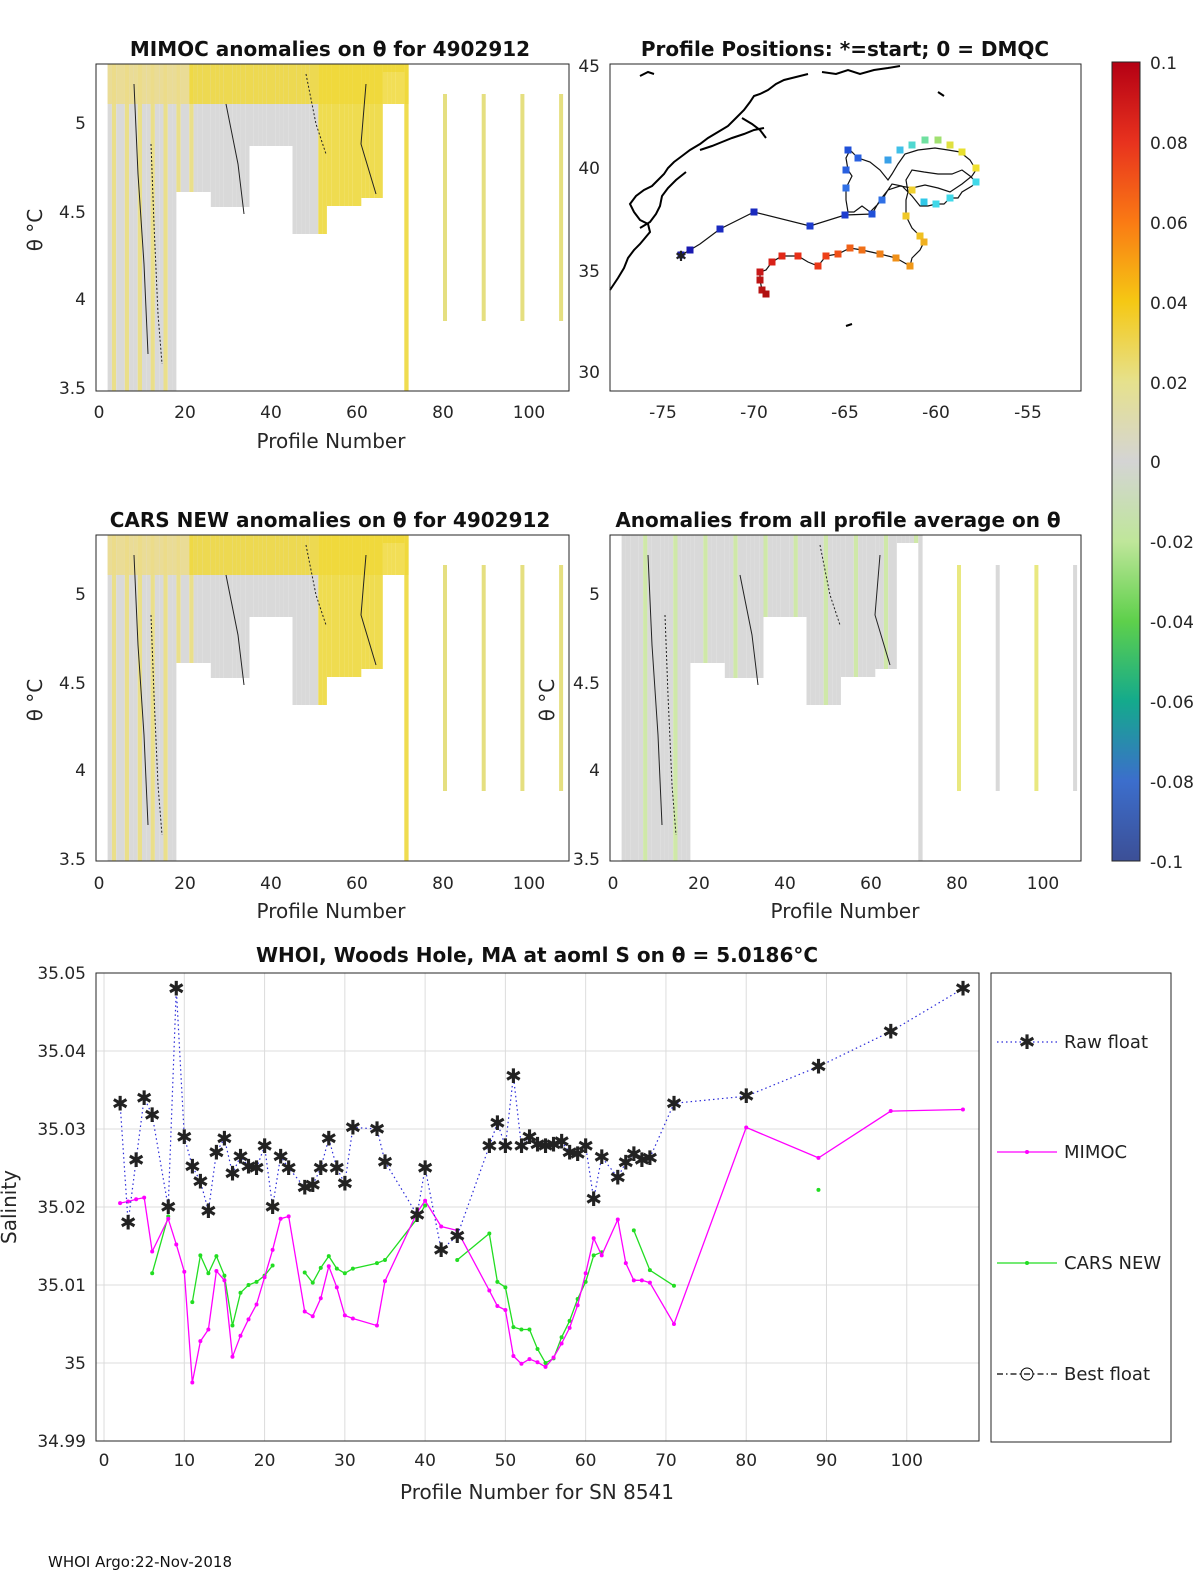 The width and height of the screenshot is (1200, 1575). Describe the element at coordinates (1155, 463) in the screenshot. I see `colorbar-tick: 0` at that location.